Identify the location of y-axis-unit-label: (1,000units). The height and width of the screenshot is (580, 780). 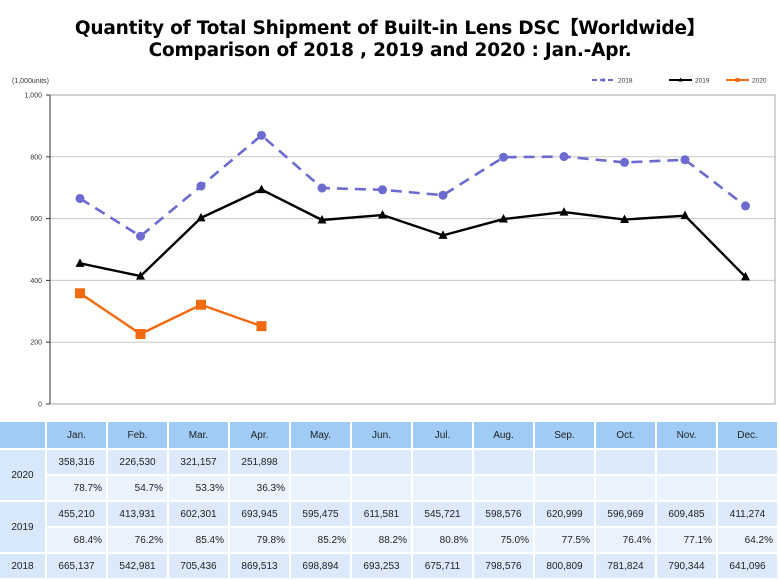
(30, 81).